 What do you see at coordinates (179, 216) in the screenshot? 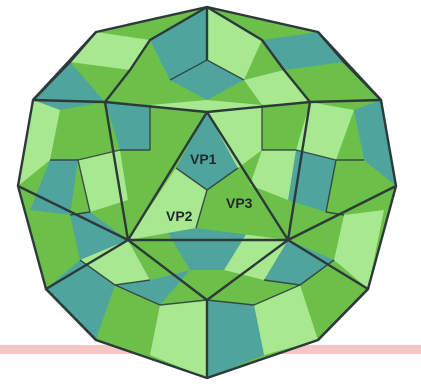
I see `vp2-label: VP2` at bounding box center [179, 216].